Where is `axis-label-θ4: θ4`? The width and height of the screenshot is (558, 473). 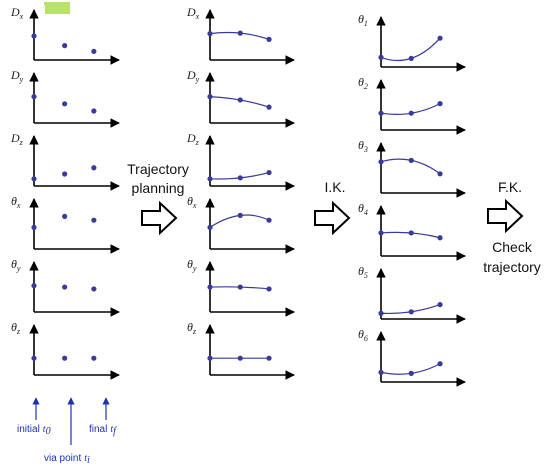
axis-label-θ4: θ4 is located at coordinates (363, 209).